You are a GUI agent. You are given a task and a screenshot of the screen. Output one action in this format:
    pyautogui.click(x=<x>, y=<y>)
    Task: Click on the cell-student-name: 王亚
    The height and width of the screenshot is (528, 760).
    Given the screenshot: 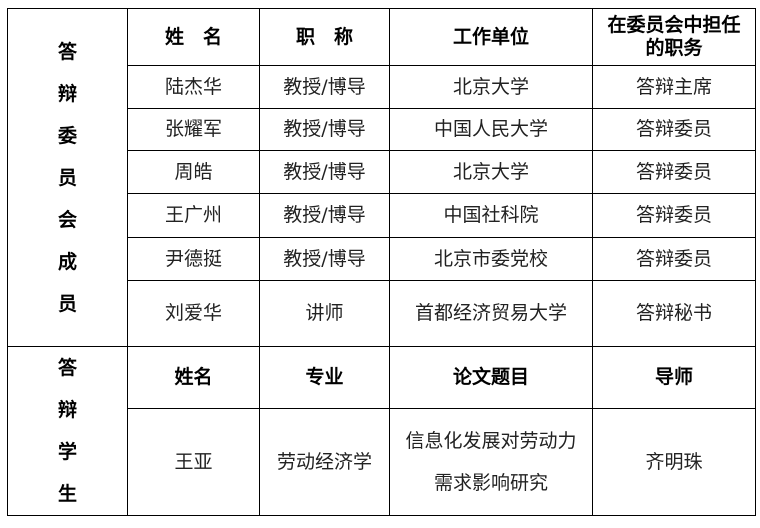 What is the action you would take?
    pyautogui.click(x=193, y=462)
    